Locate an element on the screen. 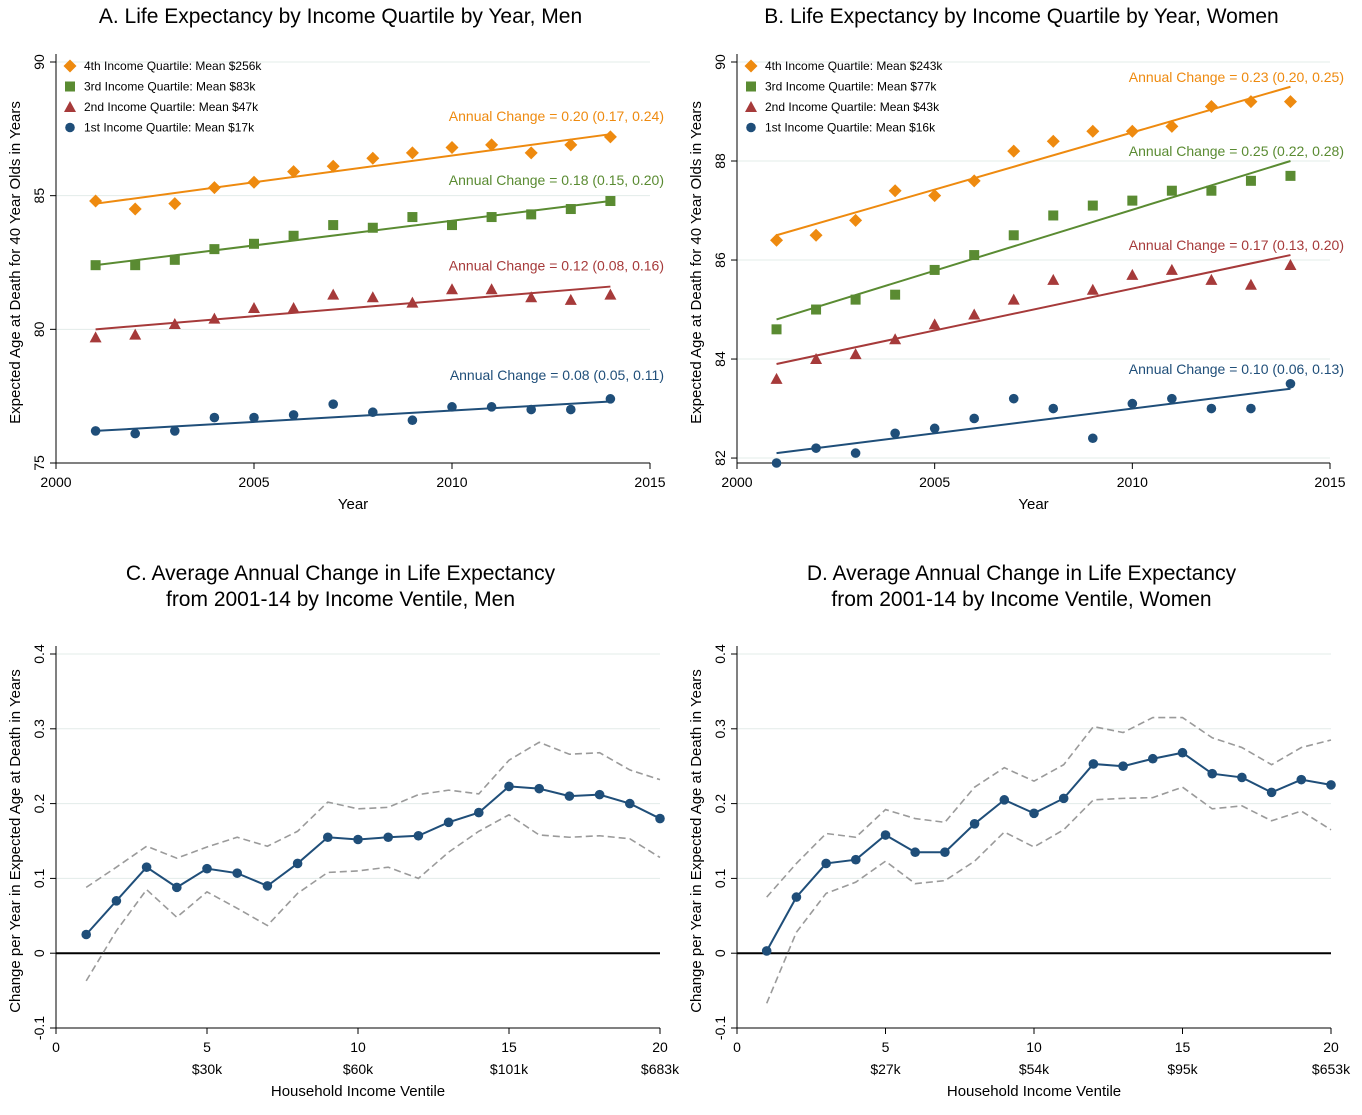  legend-label: 3rd Income Quartile: Mean $83k is located at coordinates (170, 87).